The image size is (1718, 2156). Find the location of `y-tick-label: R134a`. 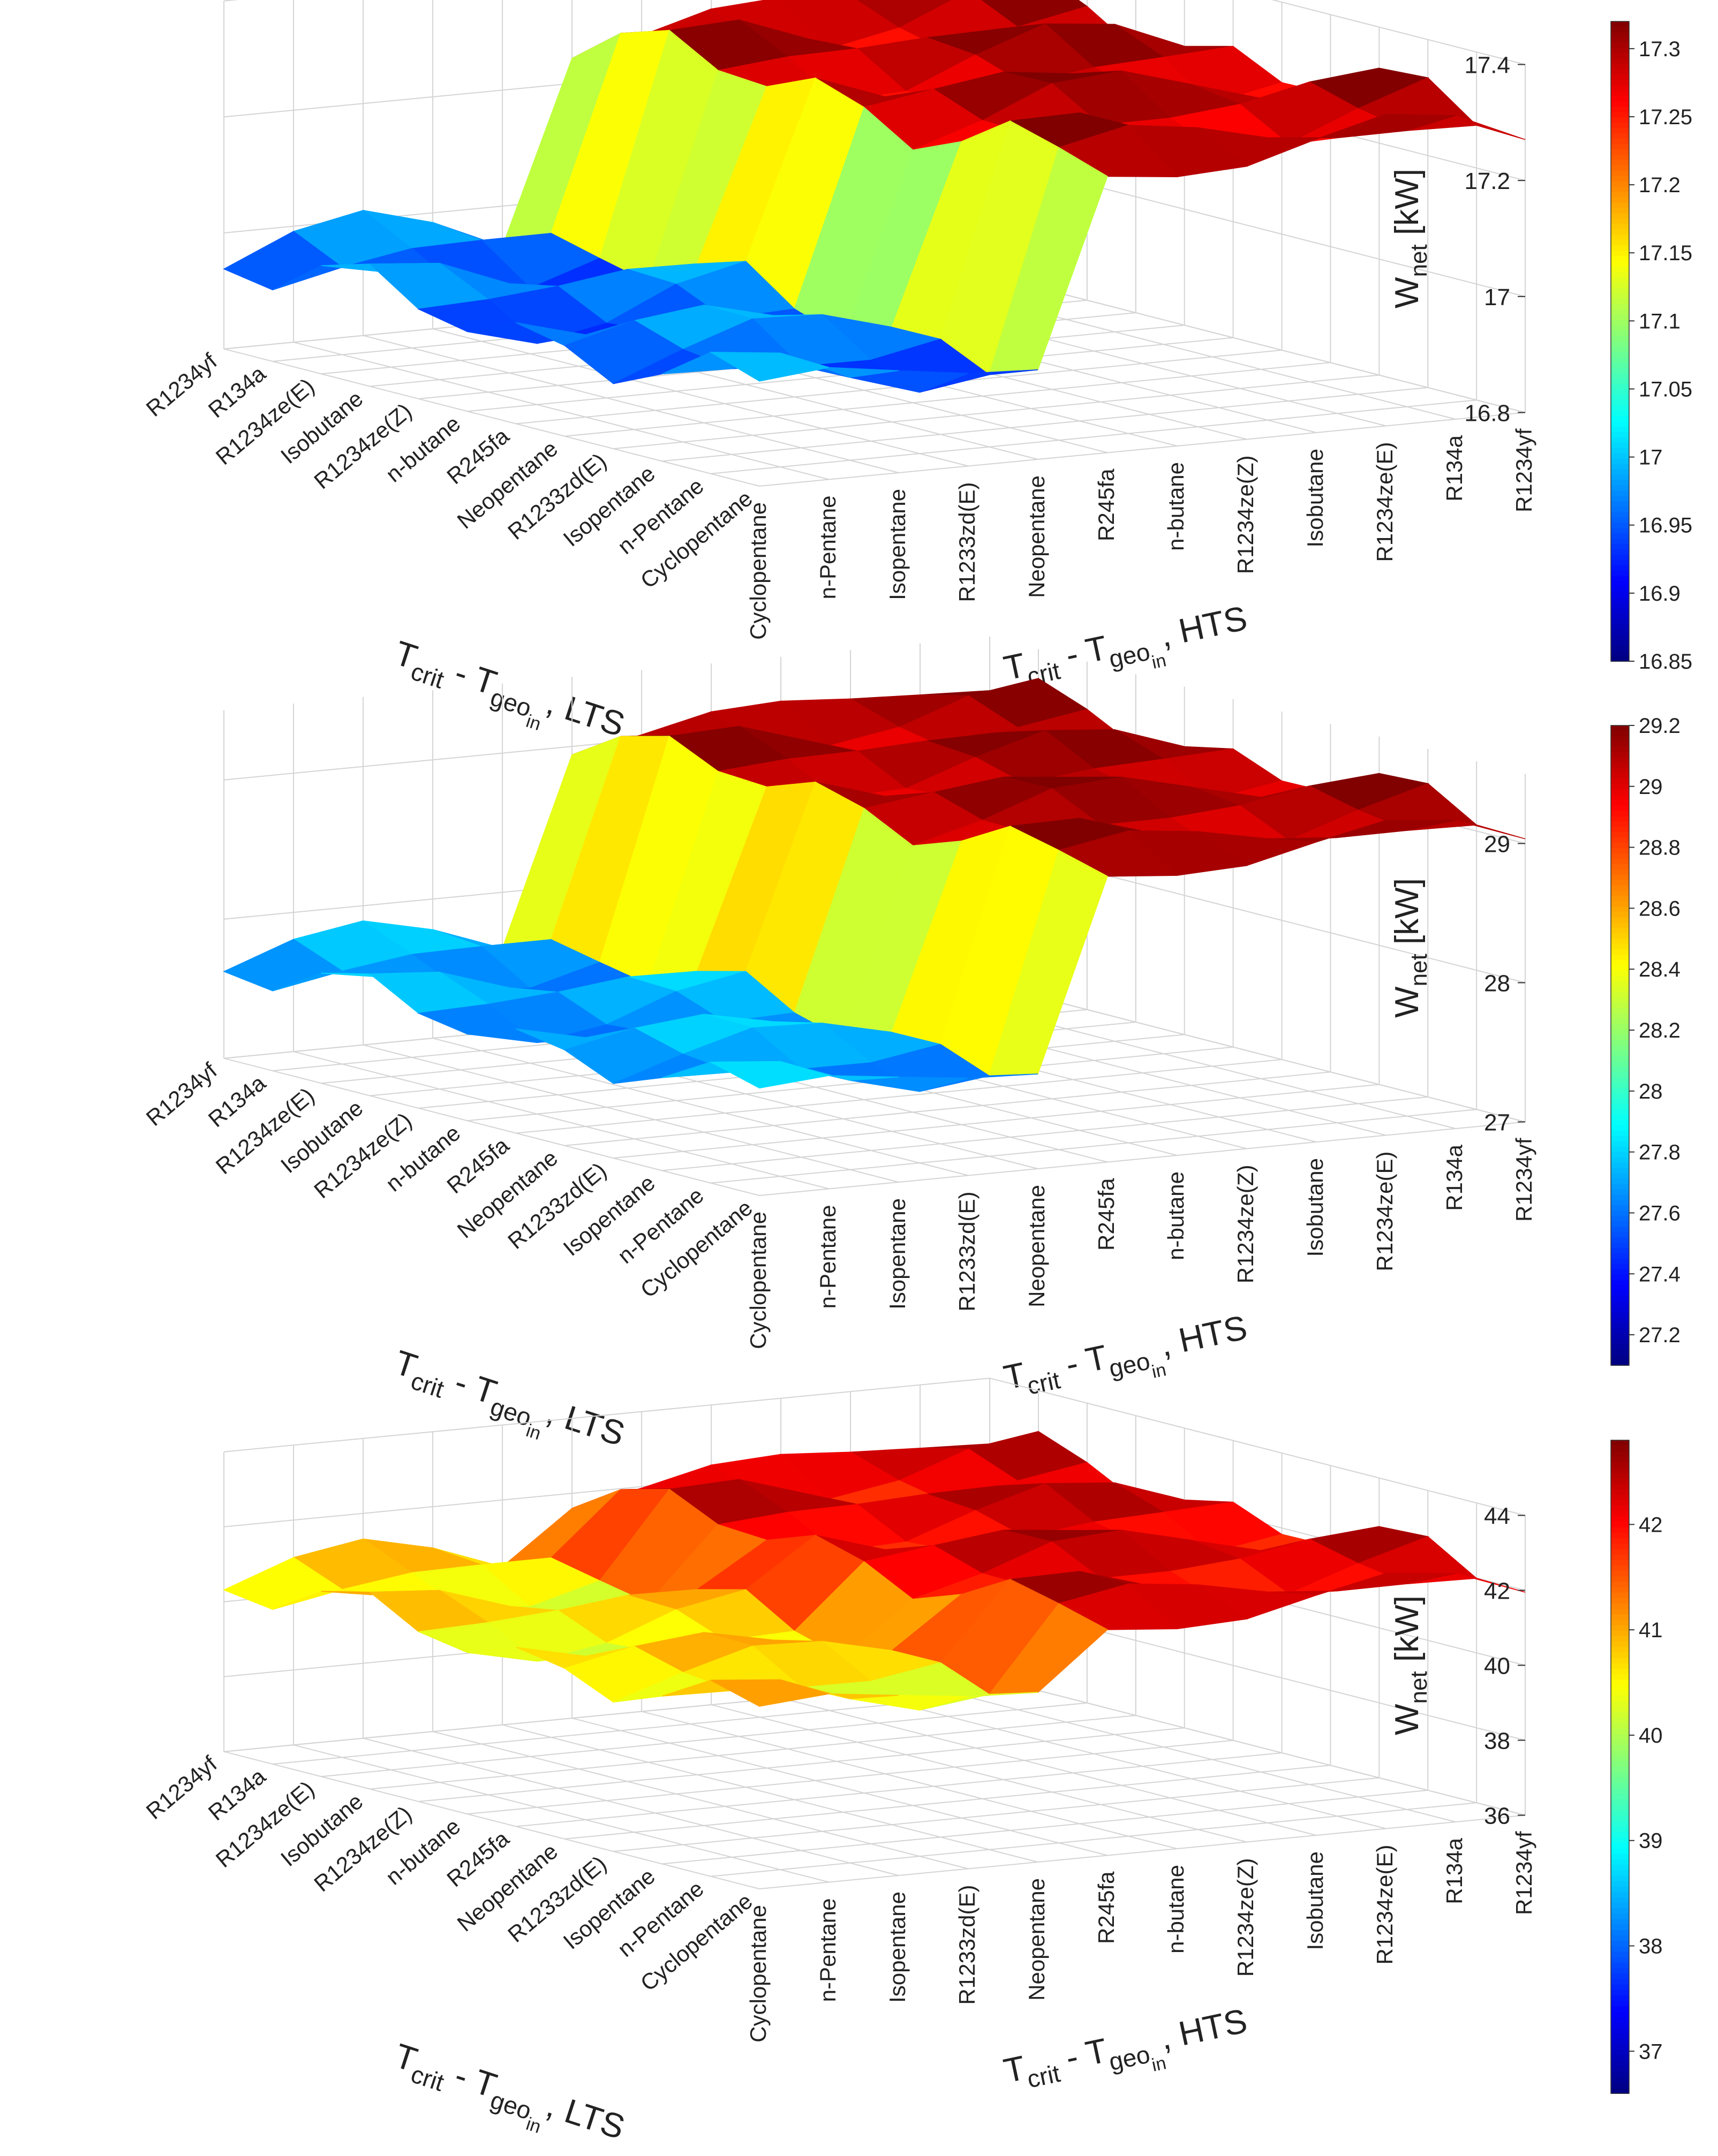

y-tick-label: R134a is located at coordinates (1455, 468).